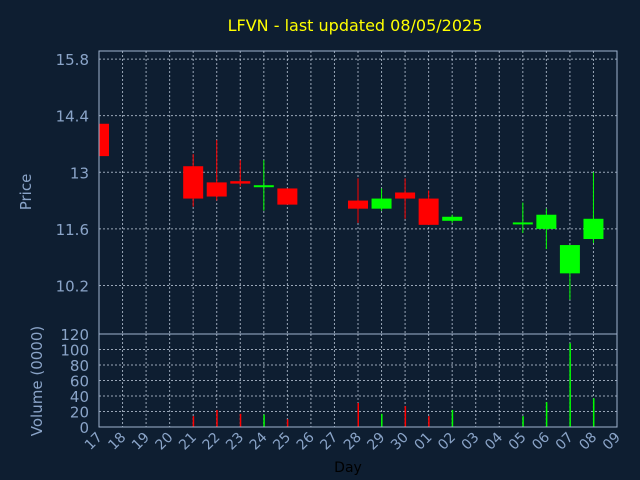  I want to click on volume-tick-label: 100, so click(74, 351).